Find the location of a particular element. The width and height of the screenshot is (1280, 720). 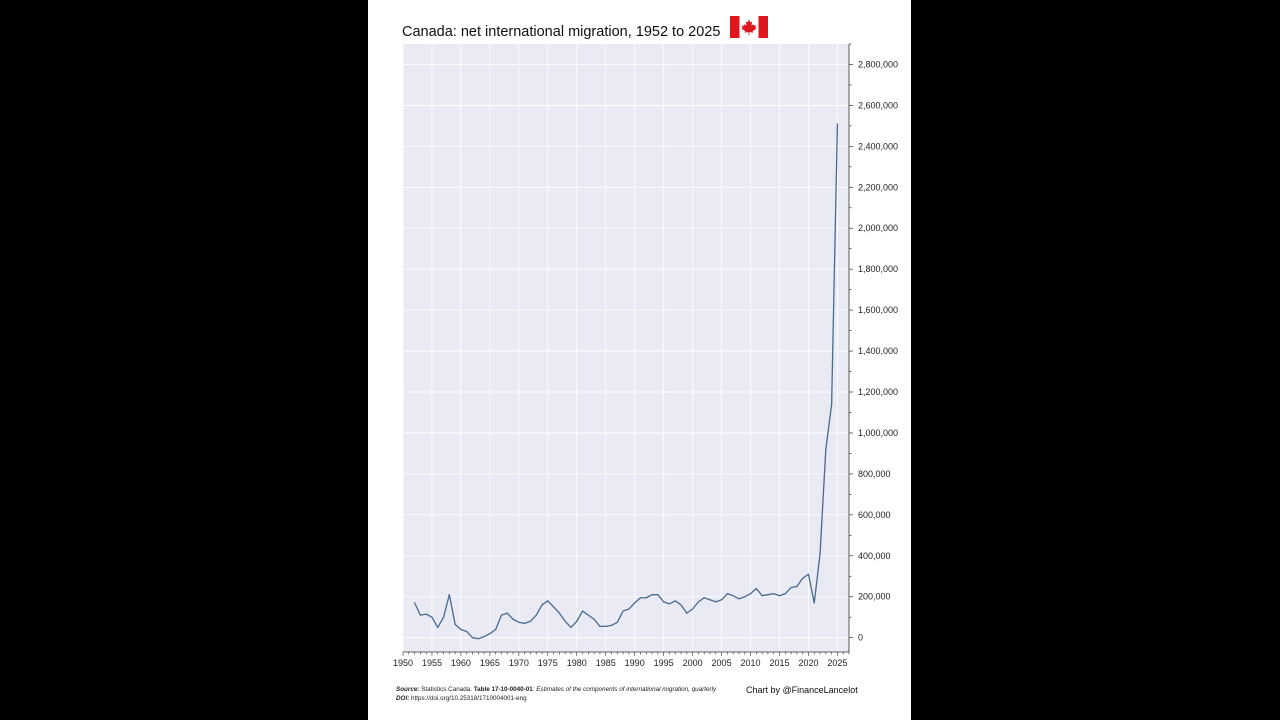

flag-left-band is located at coordinates (735, 27).